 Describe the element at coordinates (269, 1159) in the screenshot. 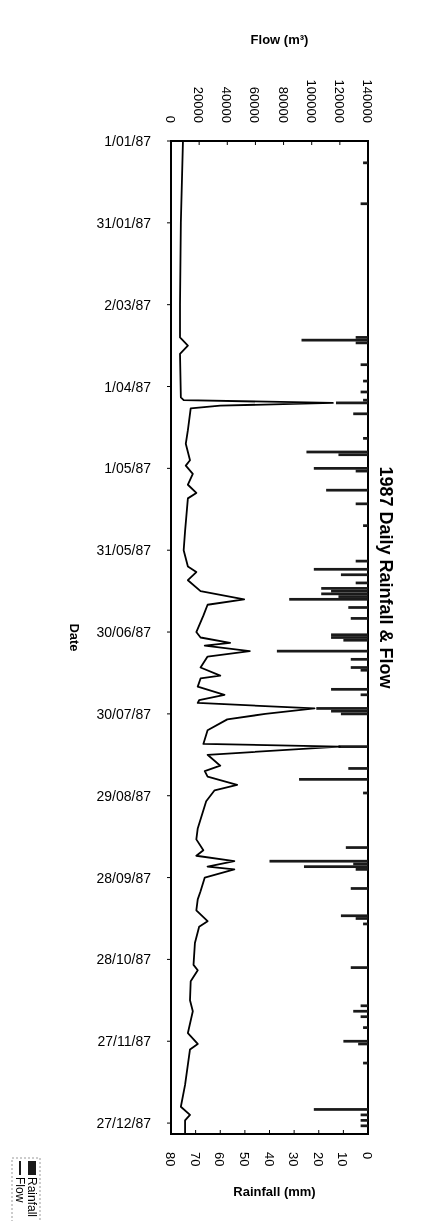

I see `x-tick-label: 40` at that location.